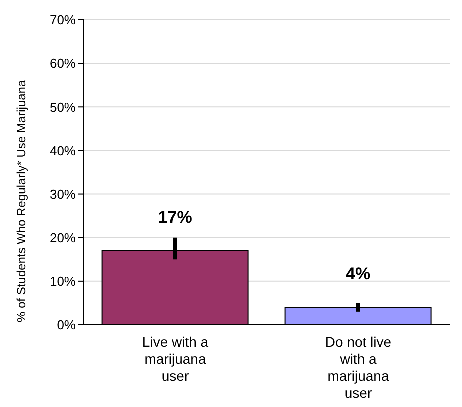  What do you see at coordinates (175, 217) in the screenshot?
I see `data-label: 17%` at bounding box center [175, 217].